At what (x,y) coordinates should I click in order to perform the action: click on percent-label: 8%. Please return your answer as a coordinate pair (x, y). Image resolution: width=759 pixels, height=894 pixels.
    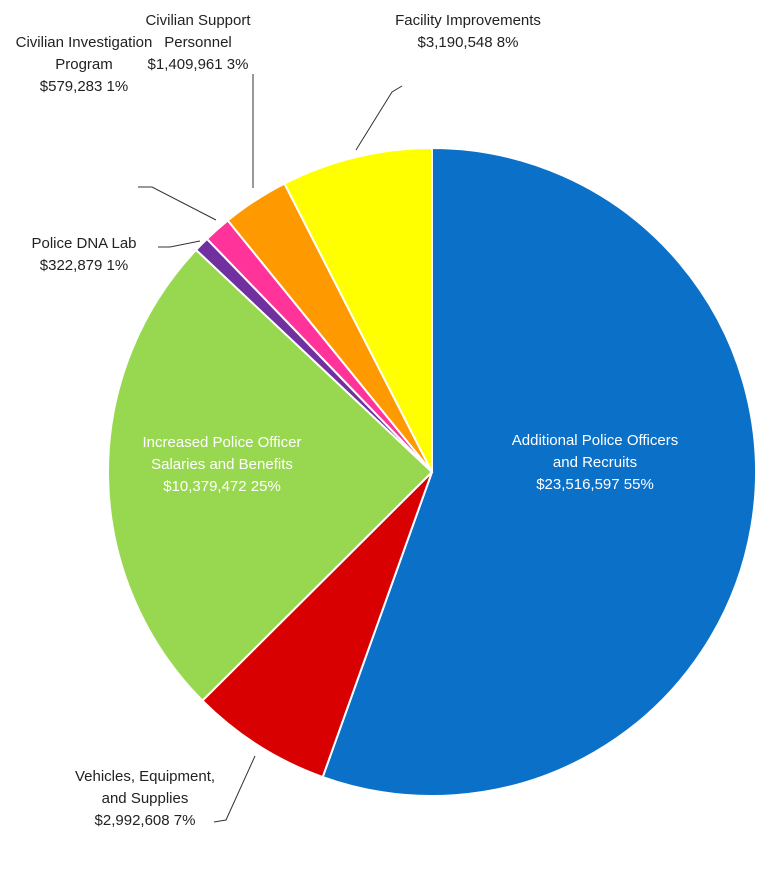
    Looking at the image, I should click on (507, 42).